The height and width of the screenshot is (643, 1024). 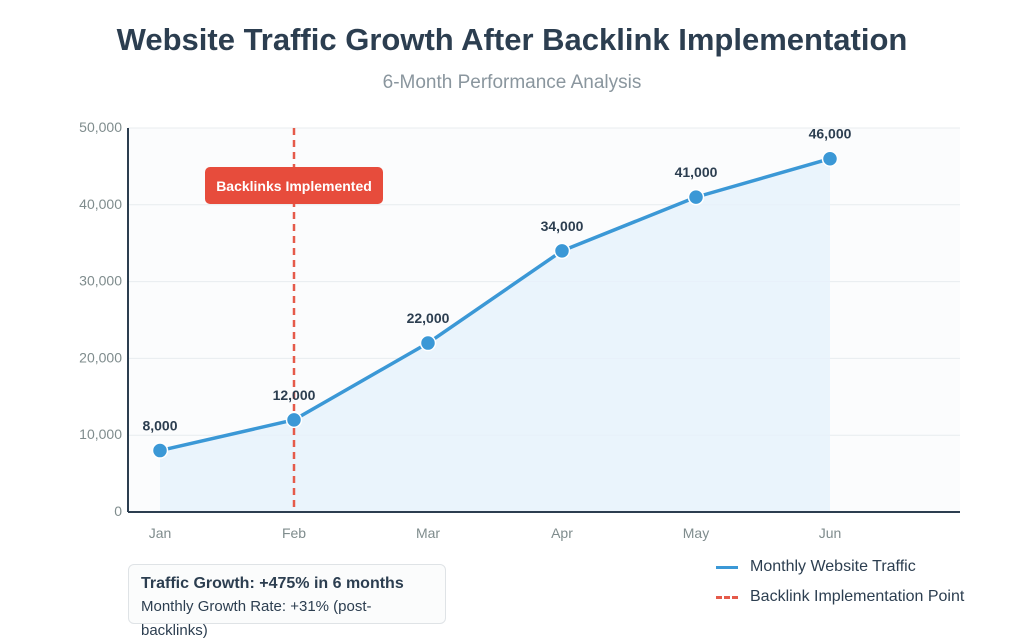 I want to click on annotation-label: Backlinks Implemented, so click(x=294, y=186).